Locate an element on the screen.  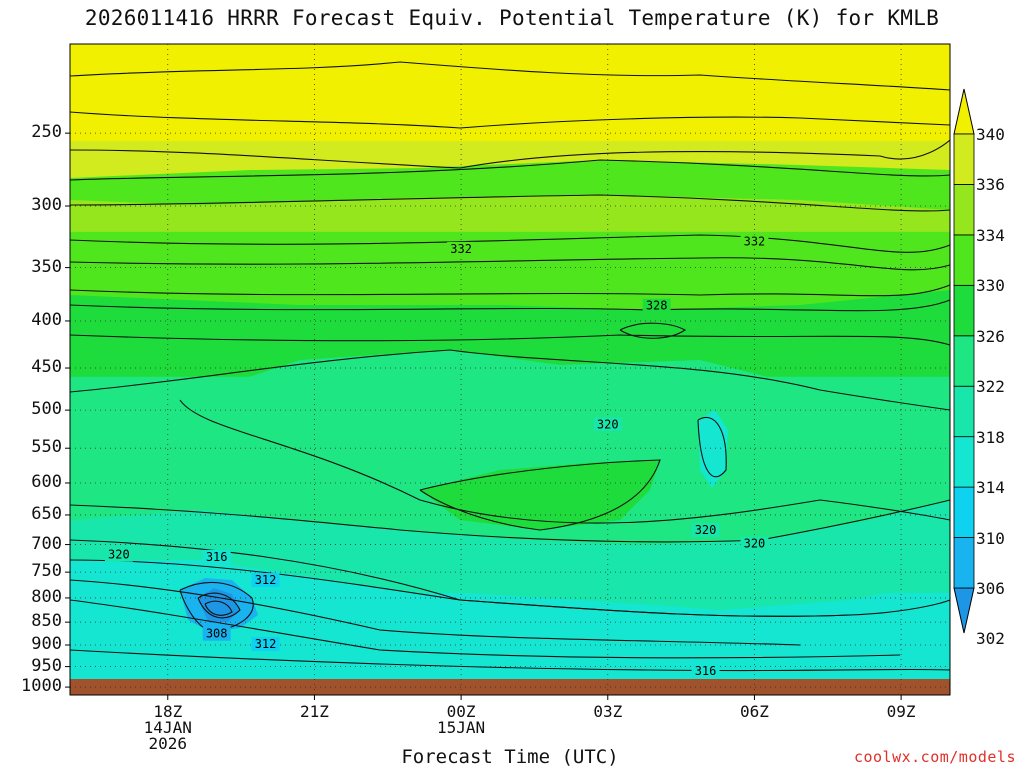
y-tick-label: 900 is located at coordinates (46, 643).